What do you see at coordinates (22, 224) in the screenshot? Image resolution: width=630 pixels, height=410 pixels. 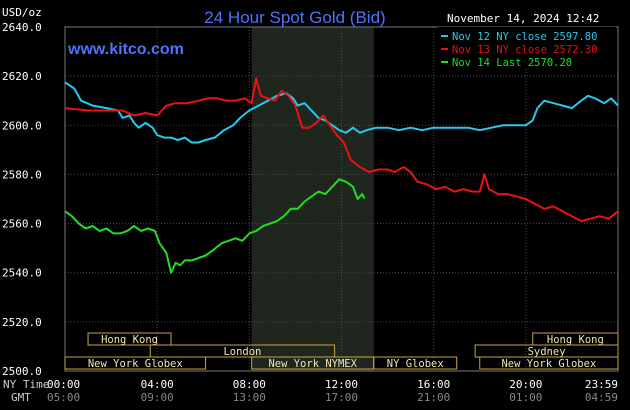 I see `y-tick-label: 2560.0` at bounding box center [22, 224].